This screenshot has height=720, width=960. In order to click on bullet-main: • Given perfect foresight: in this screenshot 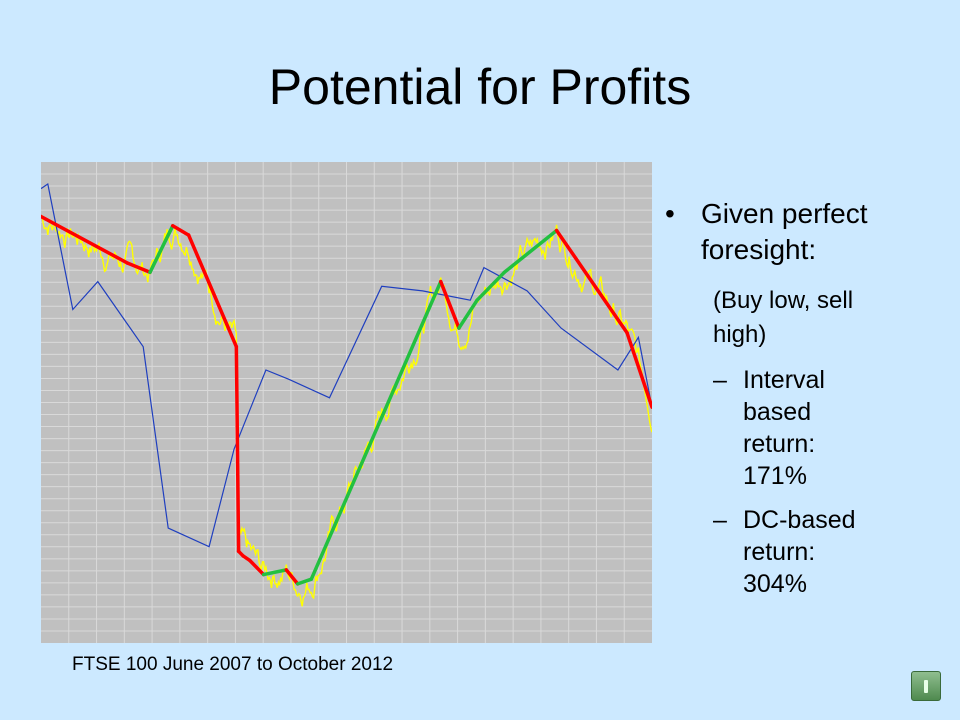, I will do `click(810, 232)`.